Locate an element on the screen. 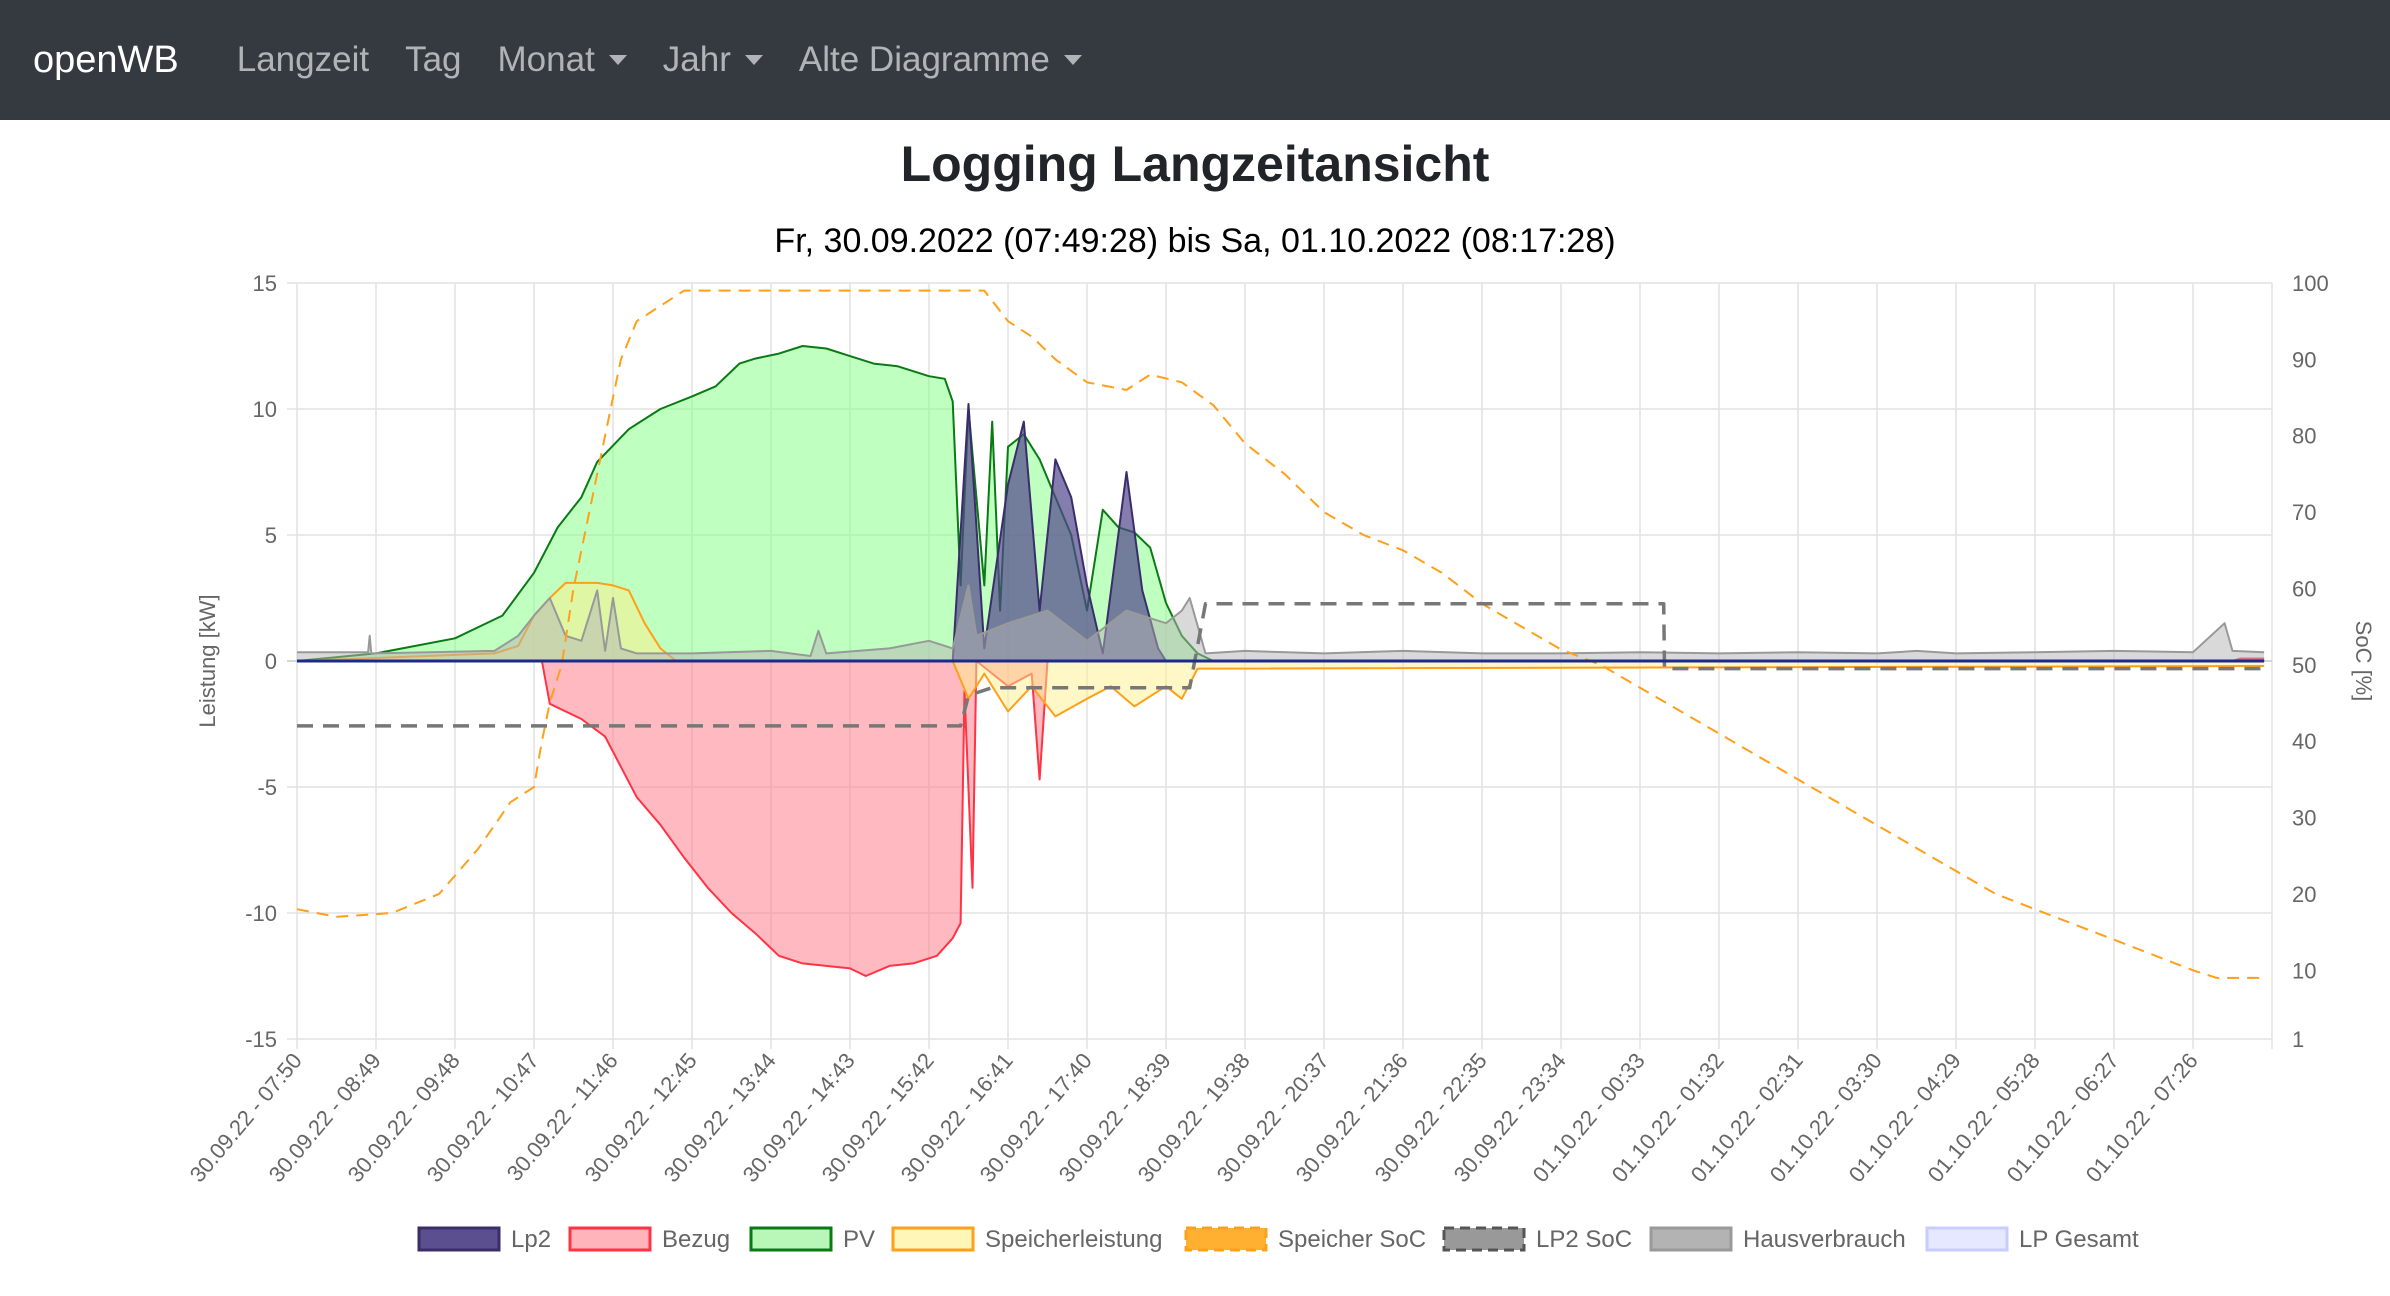 This screenshot has width=2390, height=1296. y-left-tick-label: 10 is located at coordinates (265, 409).